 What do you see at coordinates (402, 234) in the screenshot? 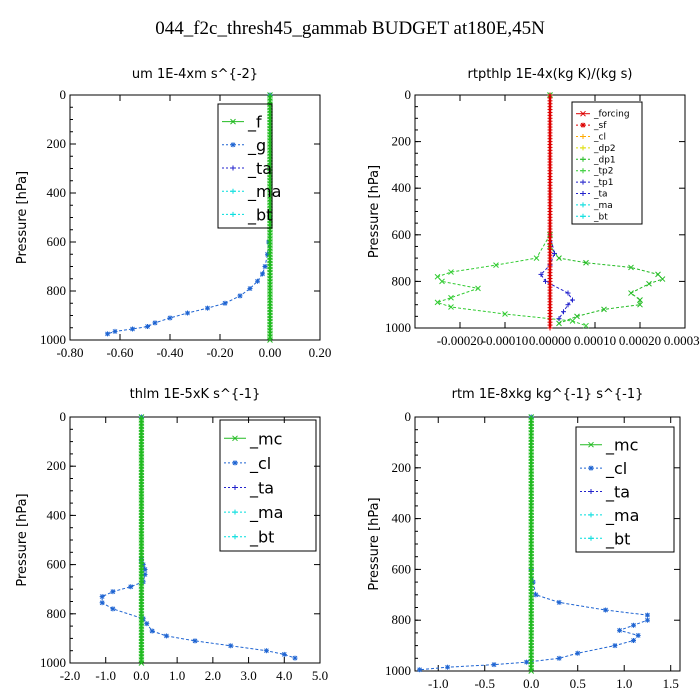
I see `y-tick-label: 600` at bounding box center [402, 234].